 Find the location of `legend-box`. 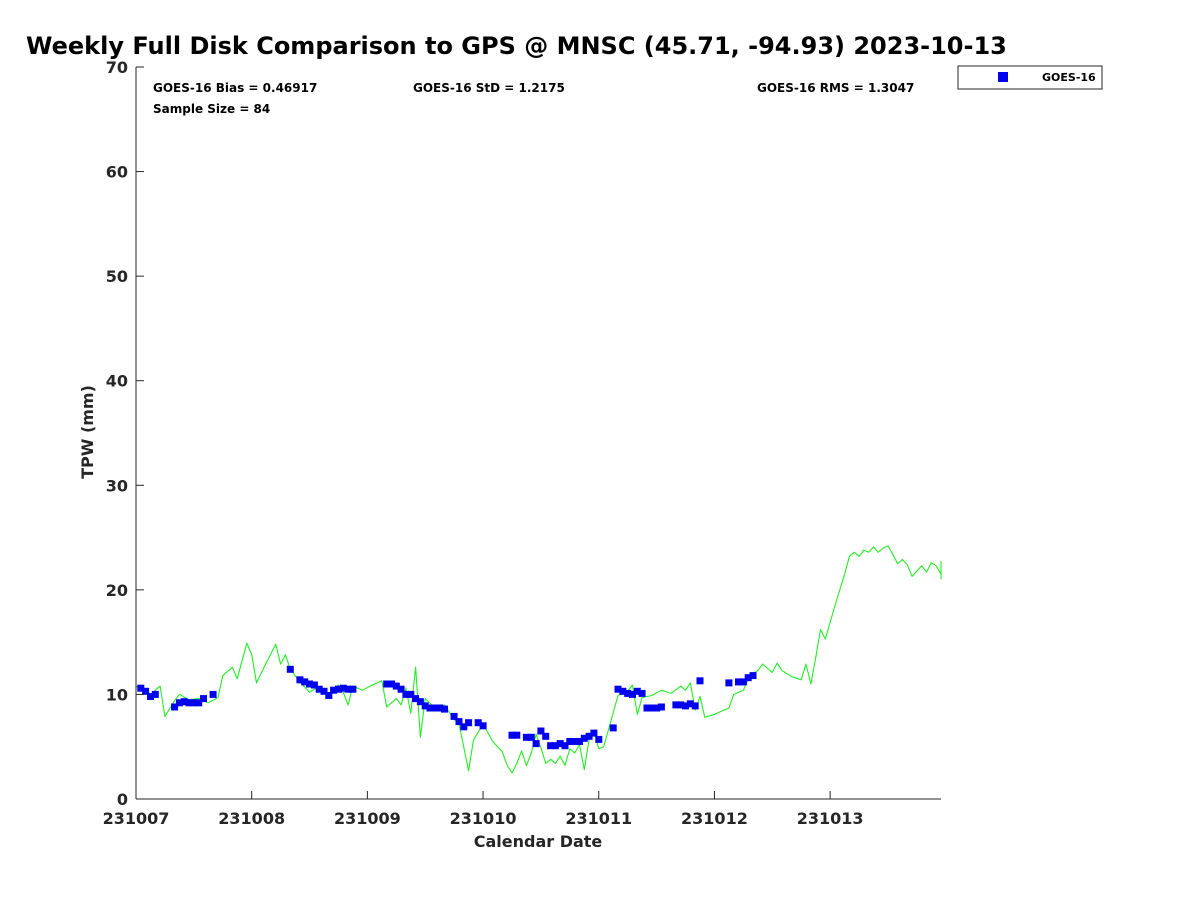

legend-box is located at coordinates (1030, 77).